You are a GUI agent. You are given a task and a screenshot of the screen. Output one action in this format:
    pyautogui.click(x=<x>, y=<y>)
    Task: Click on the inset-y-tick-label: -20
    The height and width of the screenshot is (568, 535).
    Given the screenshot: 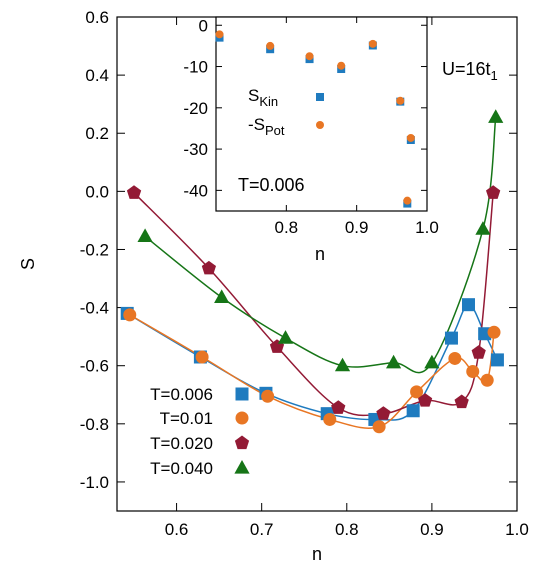 What is the action you would take?
    pyautogui.click(x=195, y=108)
    